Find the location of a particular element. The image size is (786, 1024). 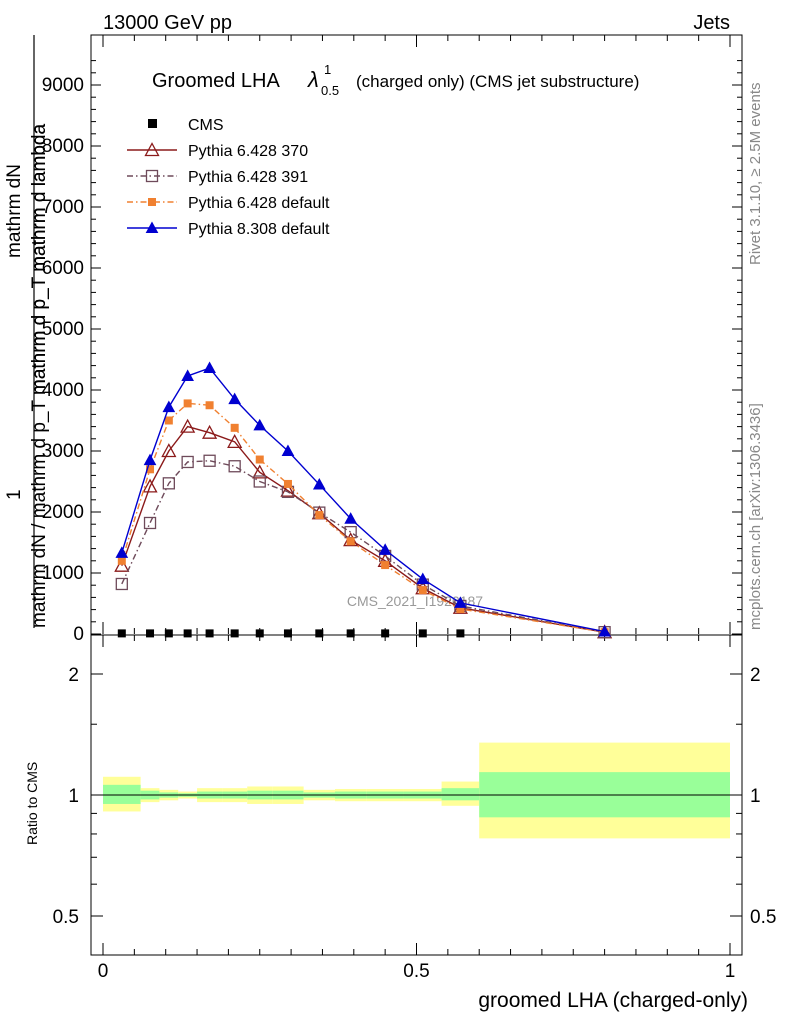

x-tick-label: 0 is located at coordinates (103, 971).